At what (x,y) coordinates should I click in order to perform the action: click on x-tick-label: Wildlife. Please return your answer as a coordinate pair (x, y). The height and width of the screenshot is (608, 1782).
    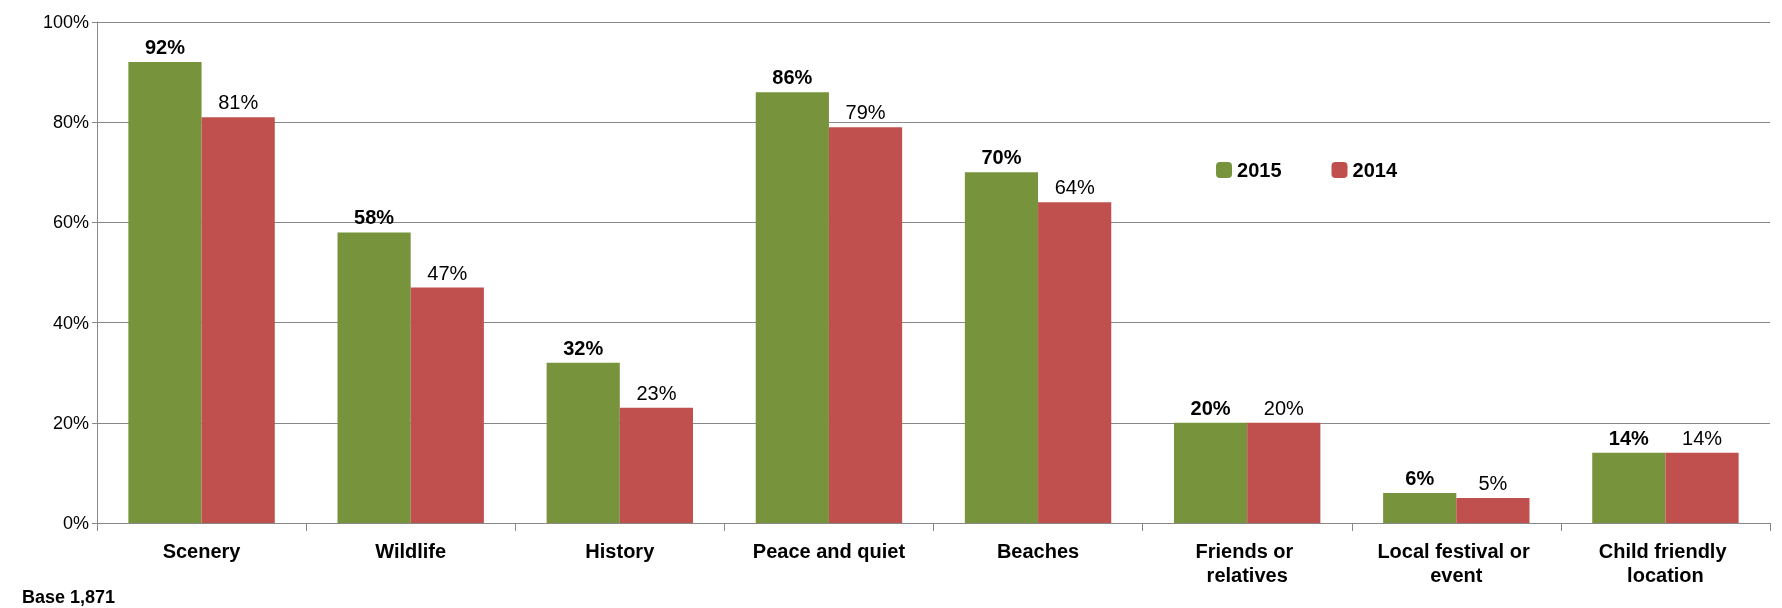
    Looking at the image, I should click on (411, 551).